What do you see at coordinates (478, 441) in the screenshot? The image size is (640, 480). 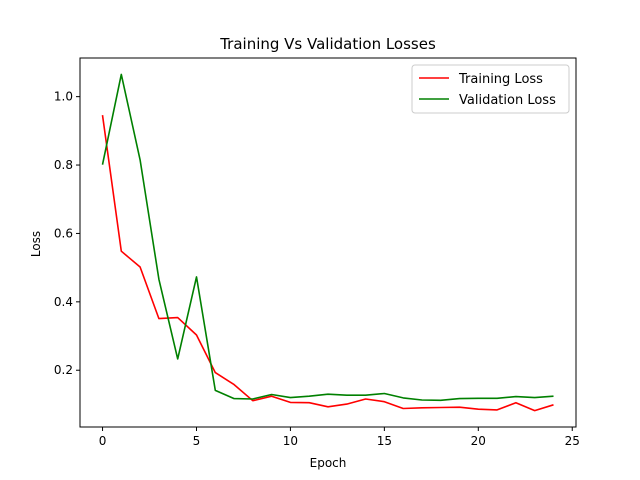 I see `x-tick-label: 20` at bounding box center [478, 441].